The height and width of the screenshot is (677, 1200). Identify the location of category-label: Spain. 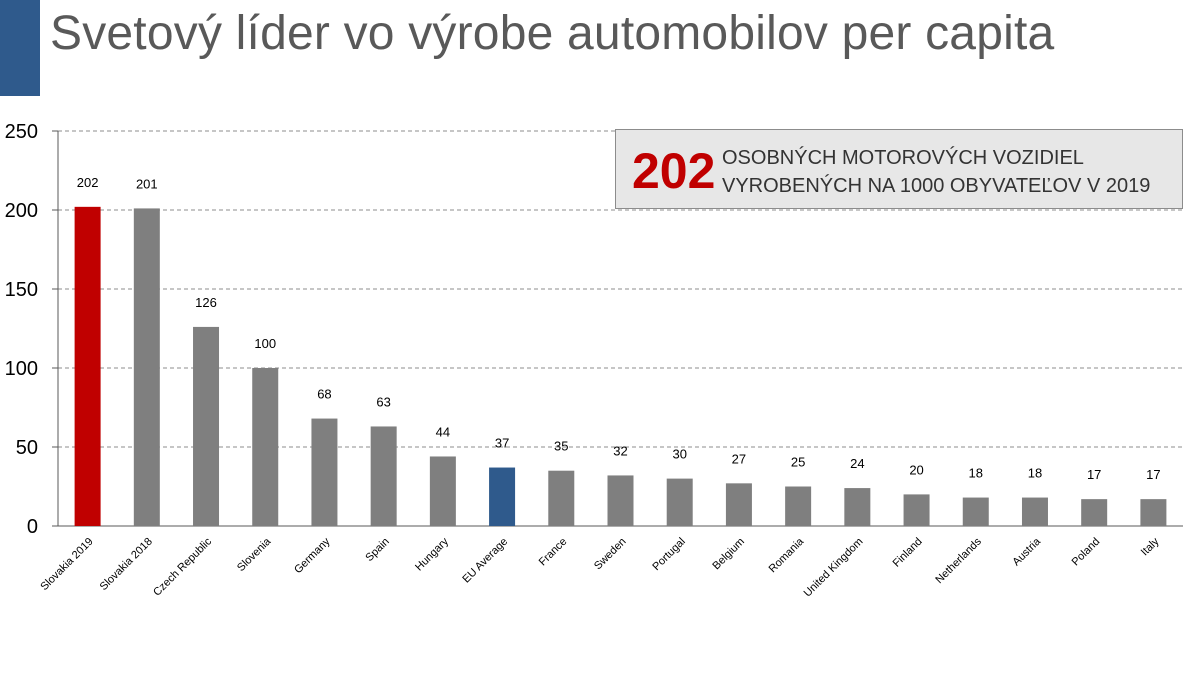
(377, 550).